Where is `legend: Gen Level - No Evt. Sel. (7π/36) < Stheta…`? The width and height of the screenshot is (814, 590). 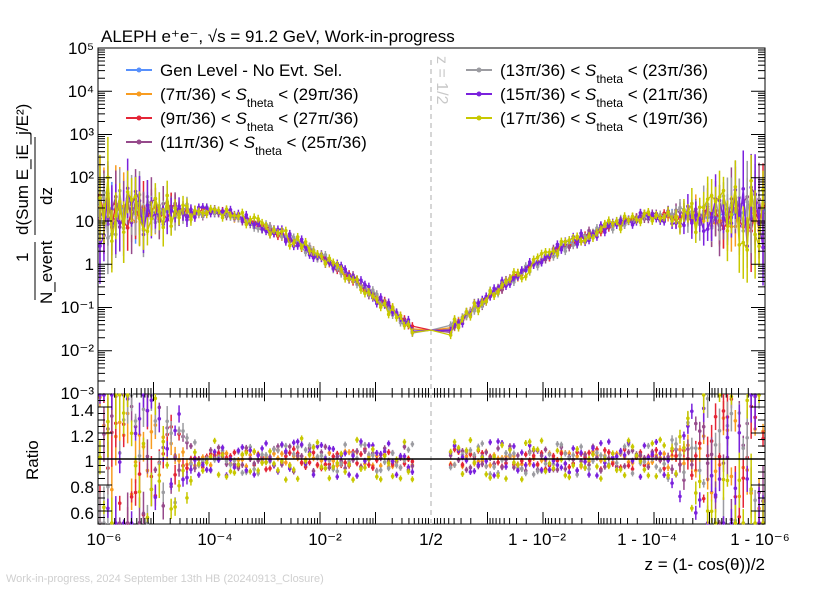 legend: Gen Level - No Evt. Sel. (7π/36) < Stheta… is located at coordinates (417, 109).